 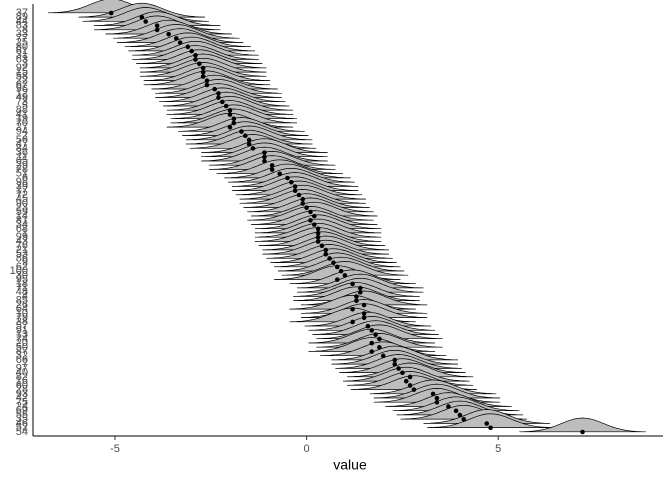 I want to click on y-tick-label: 24, so click(x=22, y=407).